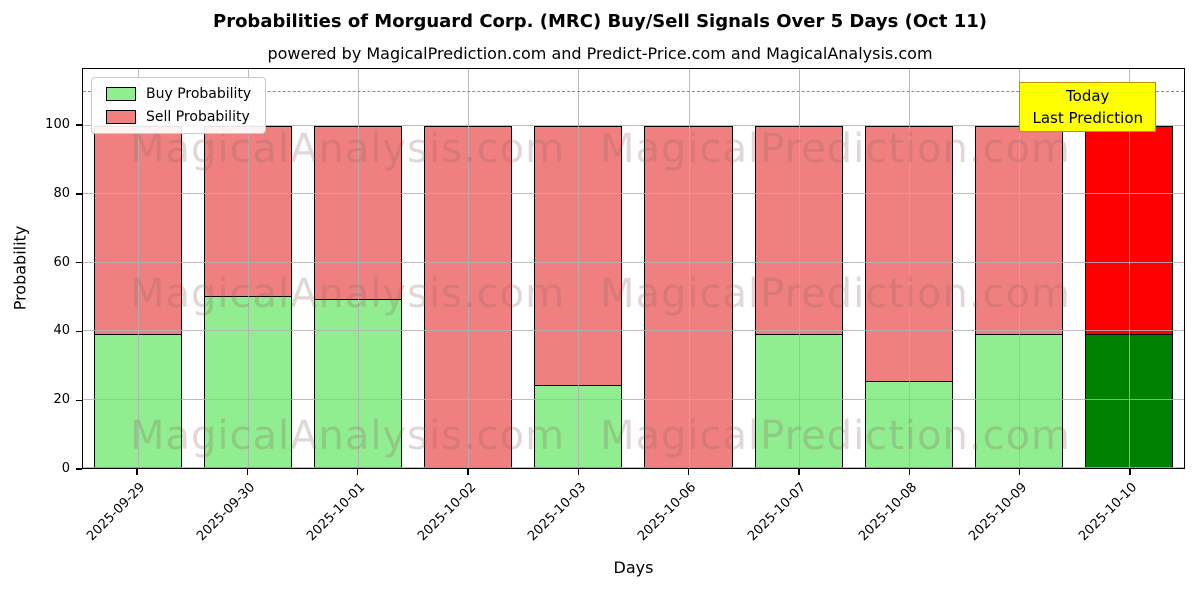 The image size is (1200, 600). I want to click on legend-row-sell: Sell Probability, so click(178, 117).